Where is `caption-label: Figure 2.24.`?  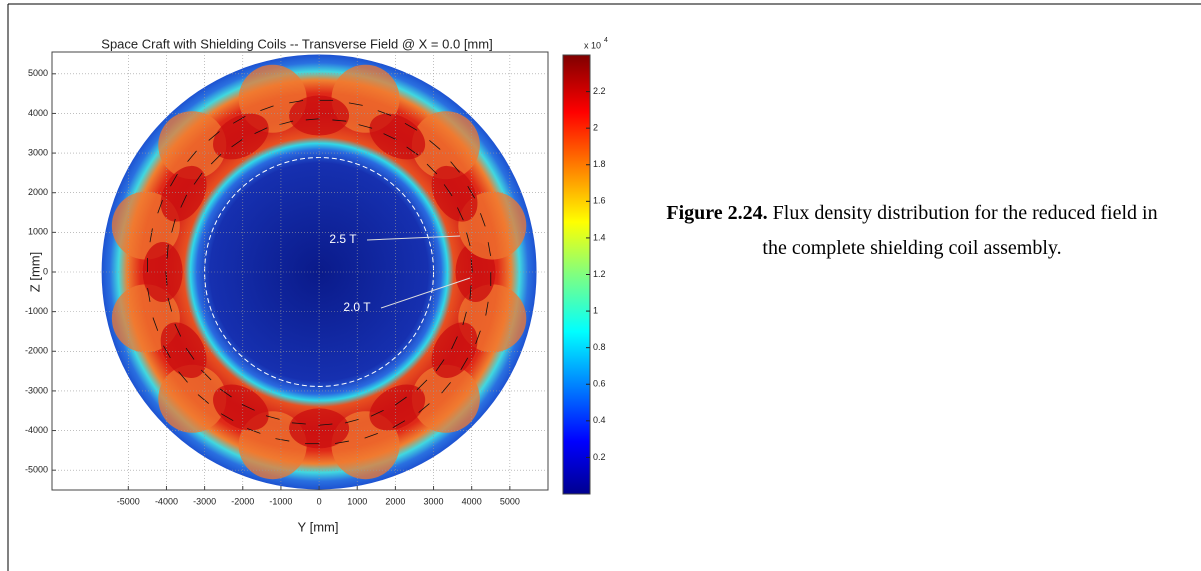
caption-label: Figure 2.24. is located at coordinates (717, 213).